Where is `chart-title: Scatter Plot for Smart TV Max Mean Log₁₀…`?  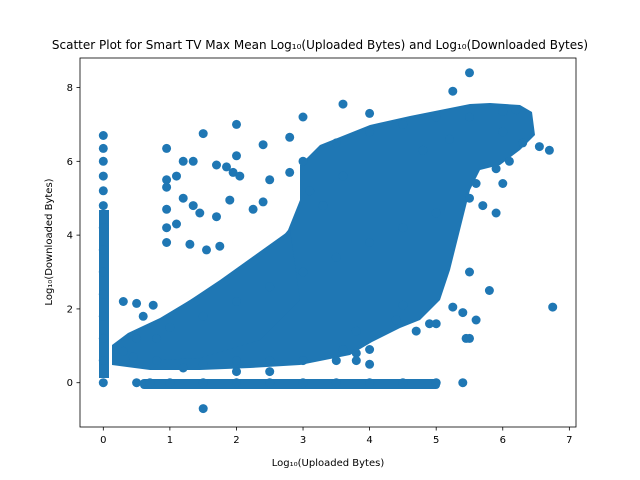 chart-title: Scatter Plot for Smart TV Max Mean Log₁₀… is located at coordinates (320, 45).